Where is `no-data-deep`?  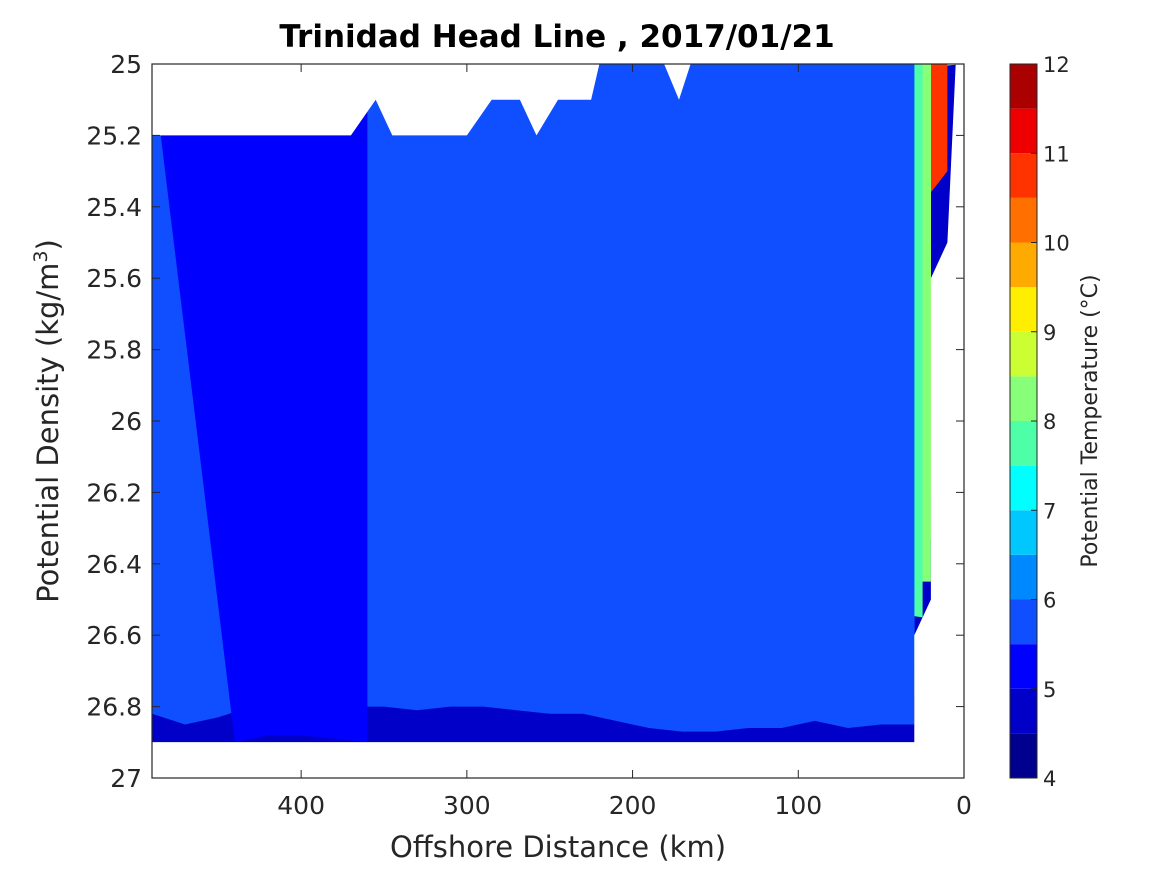
no-data-deep is located at coordinates (558, 760).